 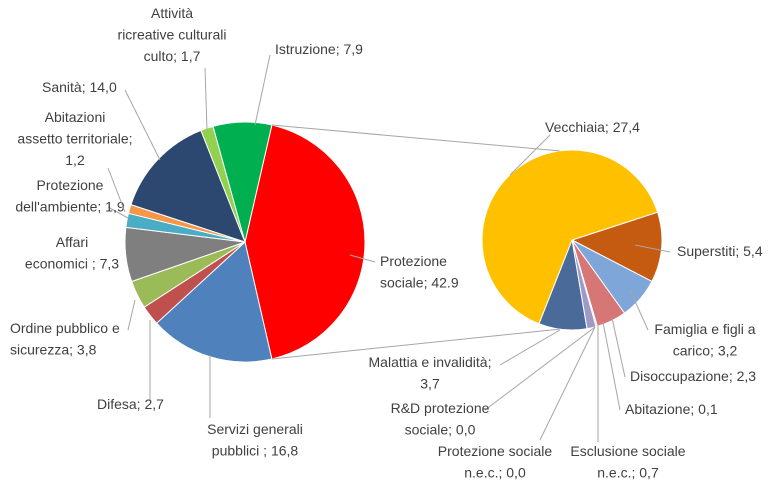 What do you see at coordinates (74, 138) in the screenshot?
I see `data-label: Abitazioni assetto territoriale; 1,2` at bounding box center [74, 138].